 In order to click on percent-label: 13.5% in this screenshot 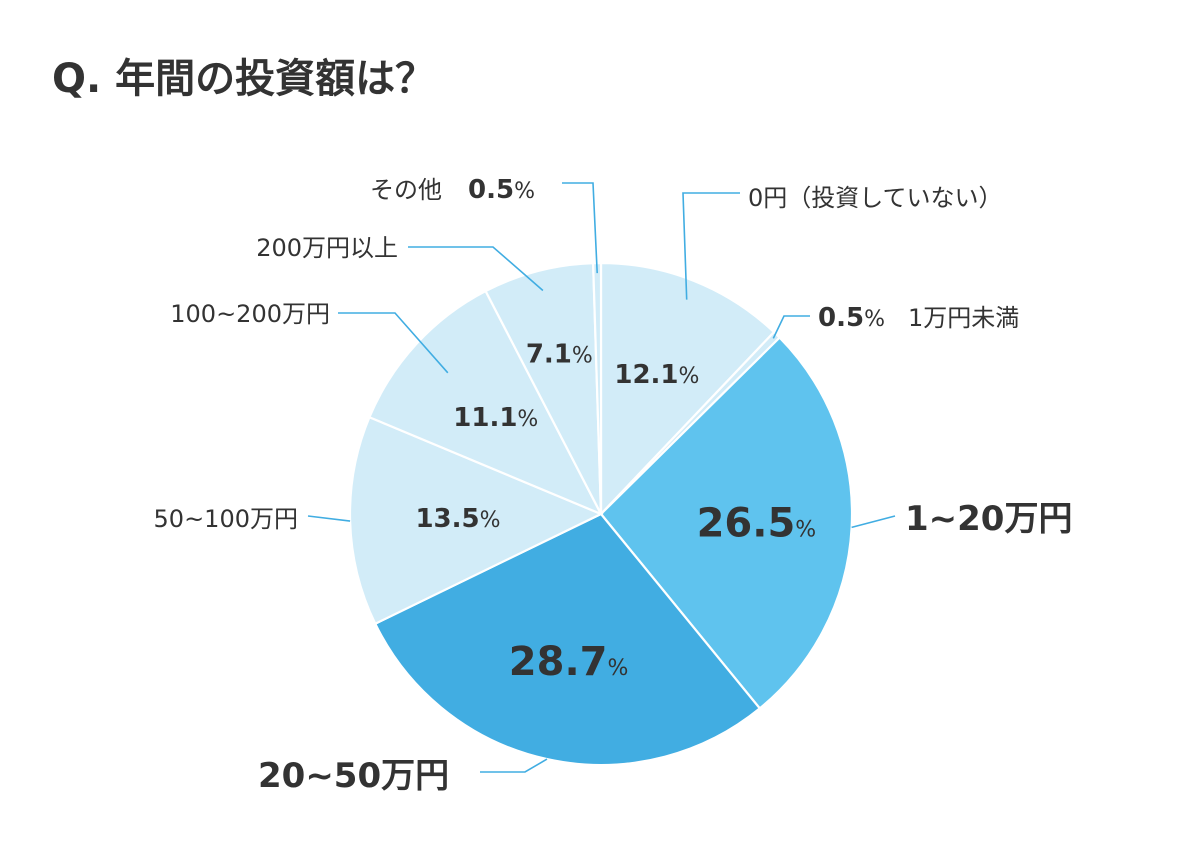, I will do `click(457, 519)`.